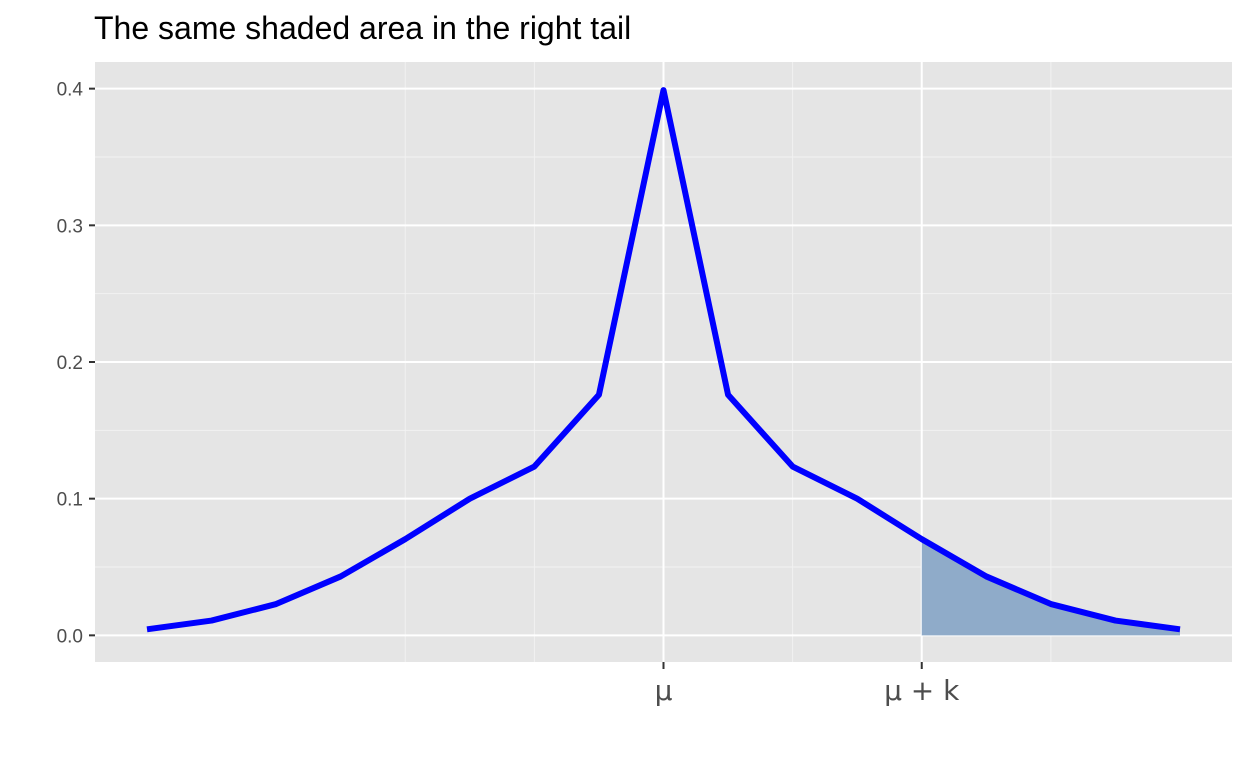 The image size is (1248, 768). What do you see at coordinates (362, 28) in the screenshot?
I see `chart-title: The same shaded area in the right tail` at bounding box center [362, 28].